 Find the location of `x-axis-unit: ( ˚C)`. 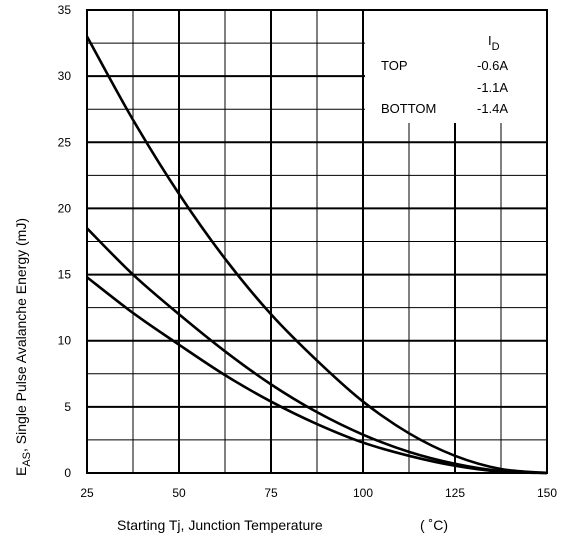

x-axis-unit: ( ˚C) is located at coordinates (434, 525).